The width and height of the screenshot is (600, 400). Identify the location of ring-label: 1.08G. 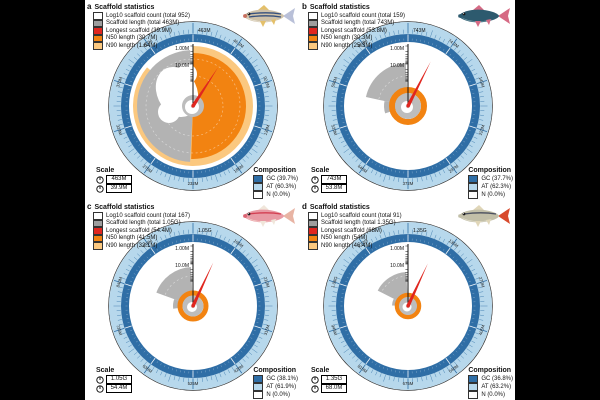
(334, 281).